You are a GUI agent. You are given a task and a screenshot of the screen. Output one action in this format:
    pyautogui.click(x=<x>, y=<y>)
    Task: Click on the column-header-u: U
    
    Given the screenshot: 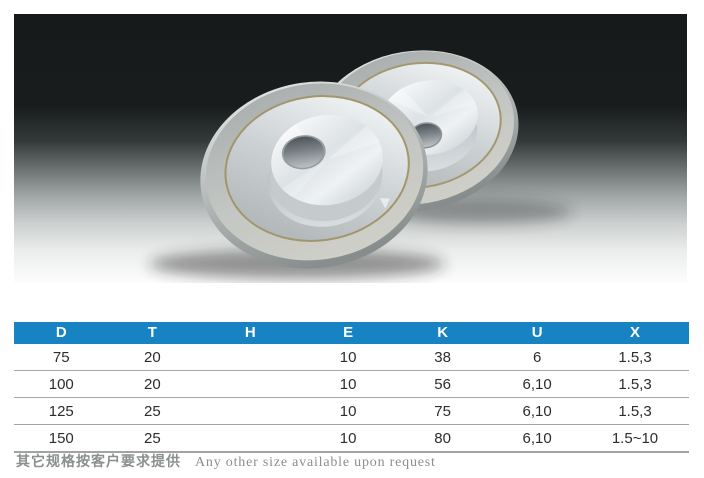 What is the action you would take?
    pyautogui.click(x=537, y=332)
    